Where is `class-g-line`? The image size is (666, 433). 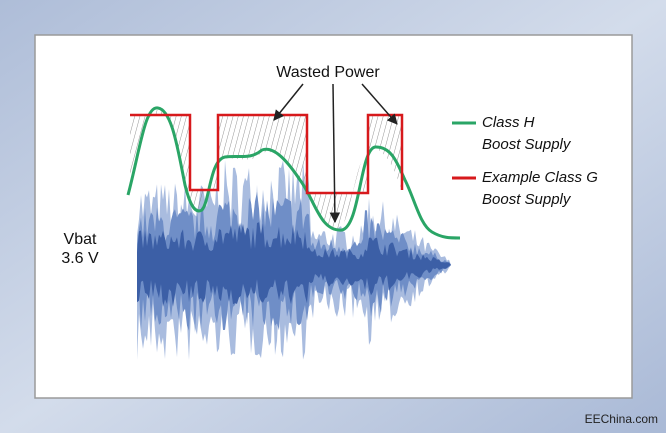 class-g-line is located at coordinates (267, 154).